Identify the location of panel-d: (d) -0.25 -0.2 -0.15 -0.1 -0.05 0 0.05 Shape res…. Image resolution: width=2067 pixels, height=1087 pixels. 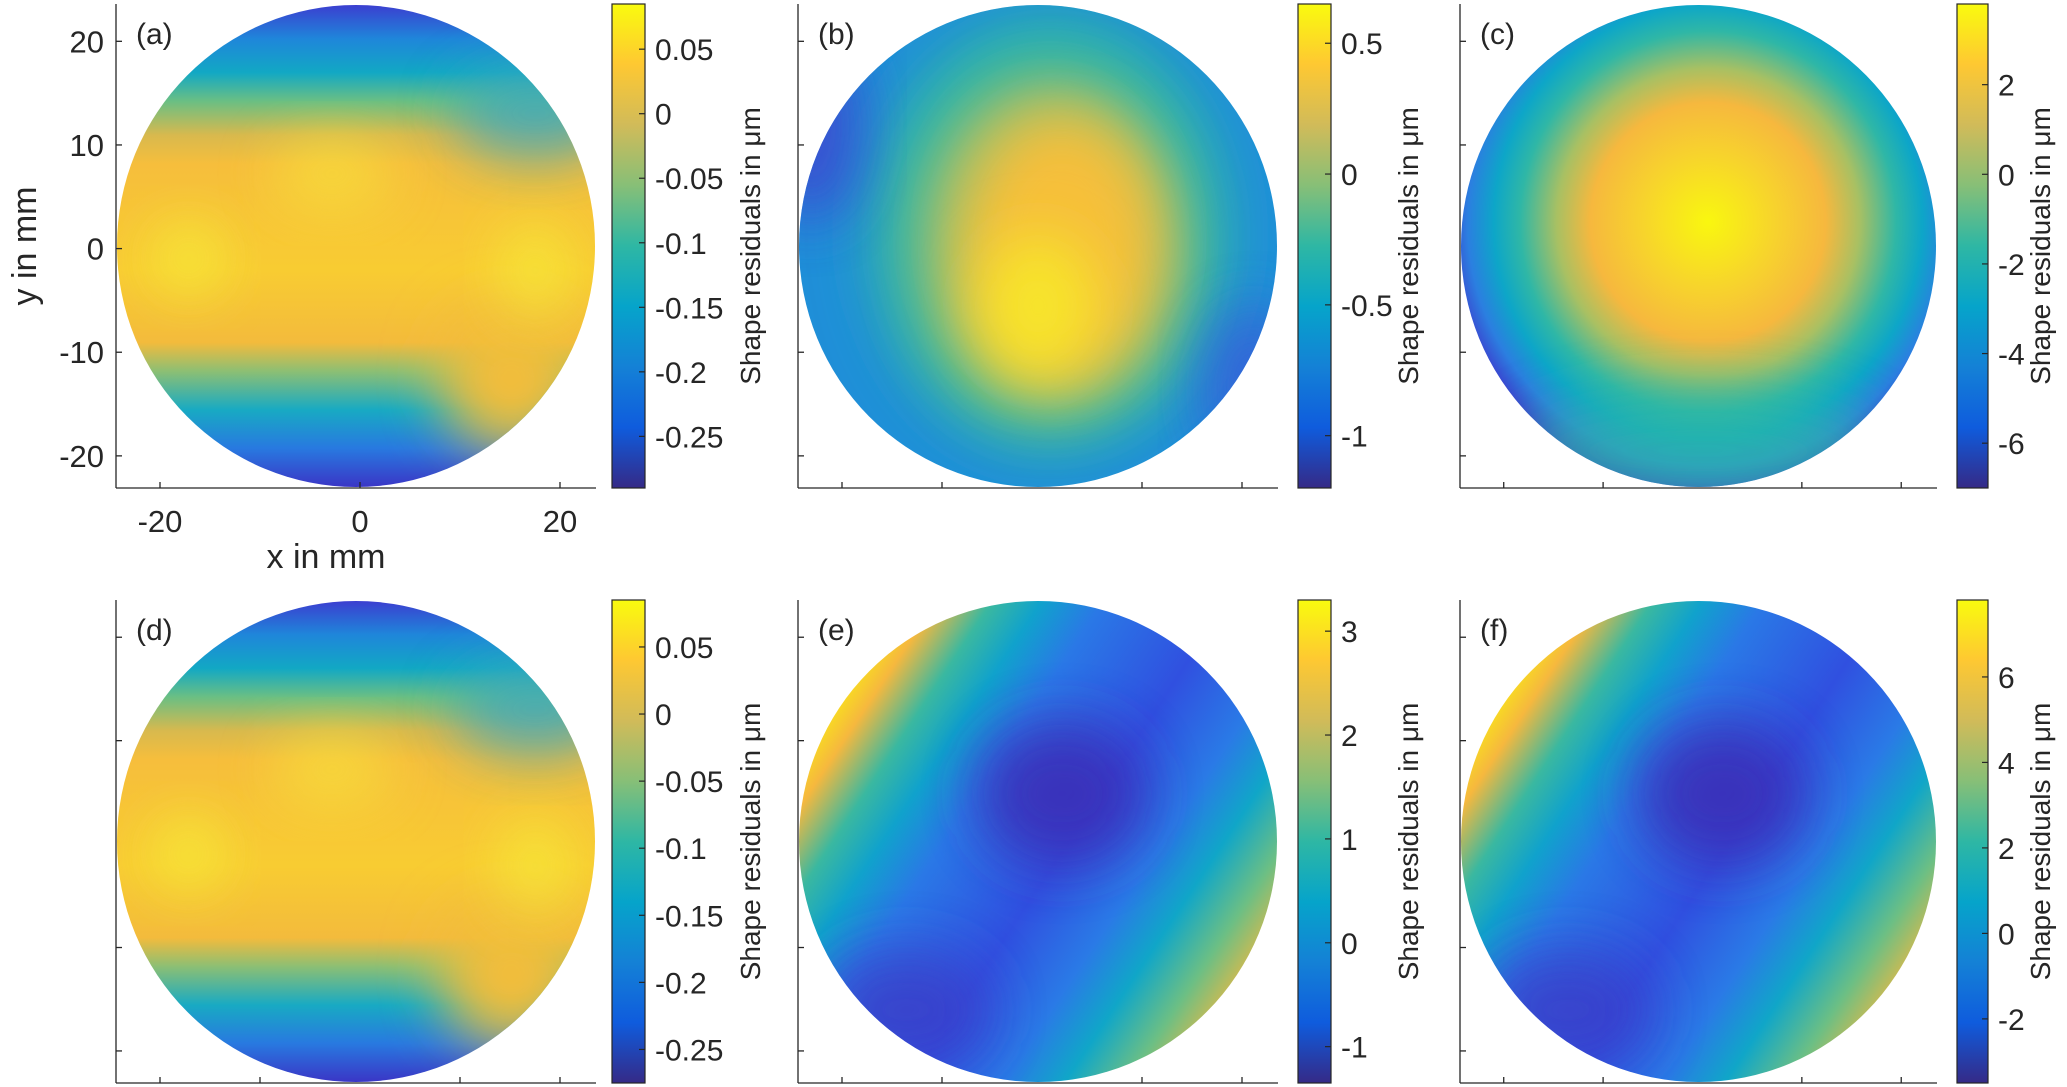
(440, 841).